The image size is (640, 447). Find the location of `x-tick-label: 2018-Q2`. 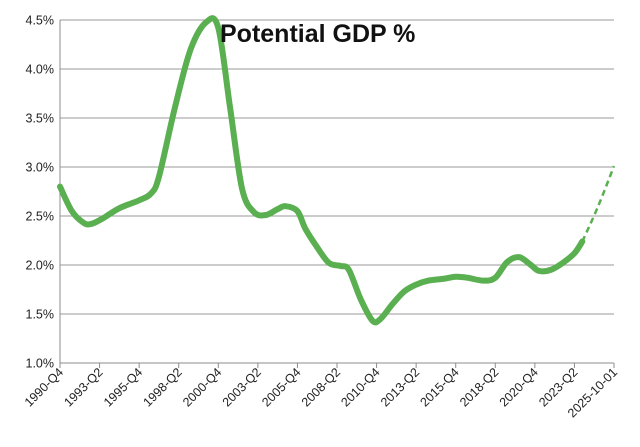

x-tick-label: 2018-Q2 is located at coordinates (479, 387).